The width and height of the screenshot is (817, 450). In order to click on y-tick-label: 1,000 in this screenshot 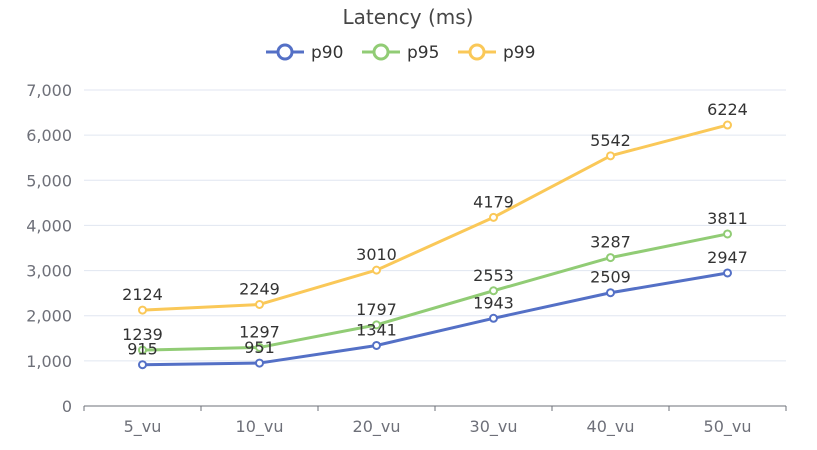, I will do `click(49, 361)`.